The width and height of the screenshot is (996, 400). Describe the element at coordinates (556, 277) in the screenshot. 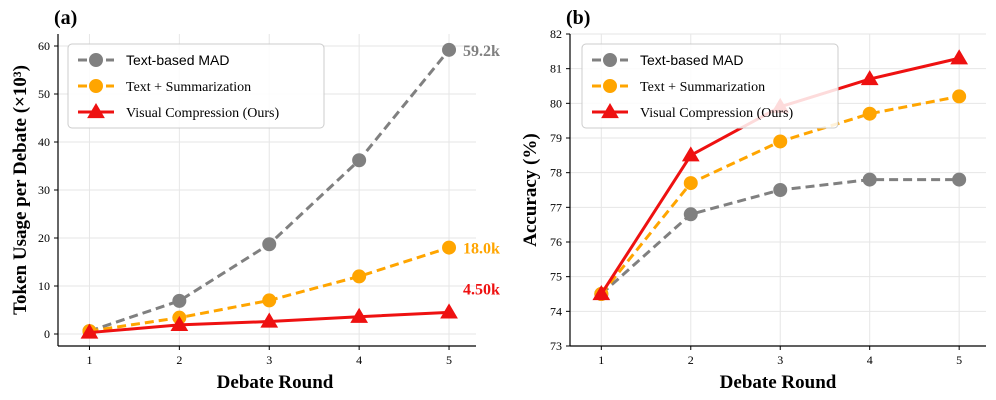

I see `y-tick-label: 75` at that location.